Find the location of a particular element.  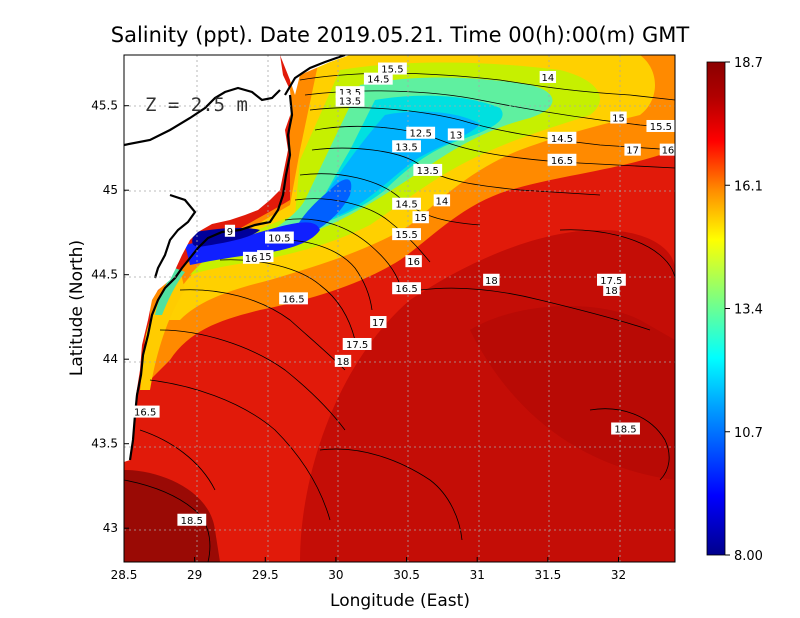

y-axis-ticks: 43 43.5 44 44.5 45 45.5 is located at coordinates (110, 317).